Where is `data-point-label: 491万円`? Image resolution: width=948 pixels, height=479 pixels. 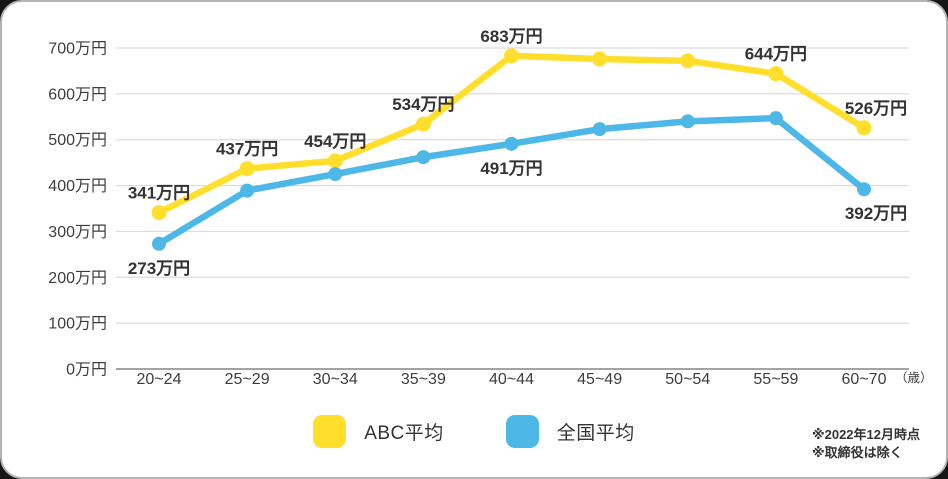 data-point-label: 491万円 is located at coordinates (511, 168).